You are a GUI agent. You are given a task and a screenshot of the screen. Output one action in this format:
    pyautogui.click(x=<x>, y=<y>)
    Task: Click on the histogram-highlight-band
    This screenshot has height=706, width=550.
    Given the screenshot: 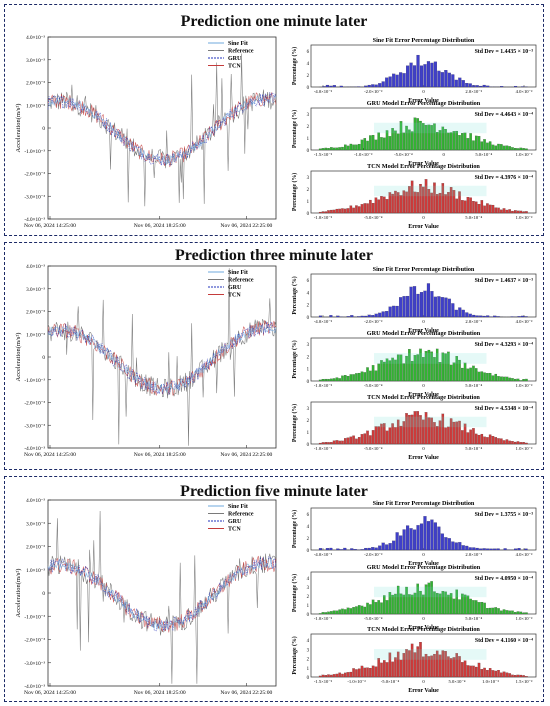 What is the action you would take?
    pyautogui.click(x=430, y=654)
    